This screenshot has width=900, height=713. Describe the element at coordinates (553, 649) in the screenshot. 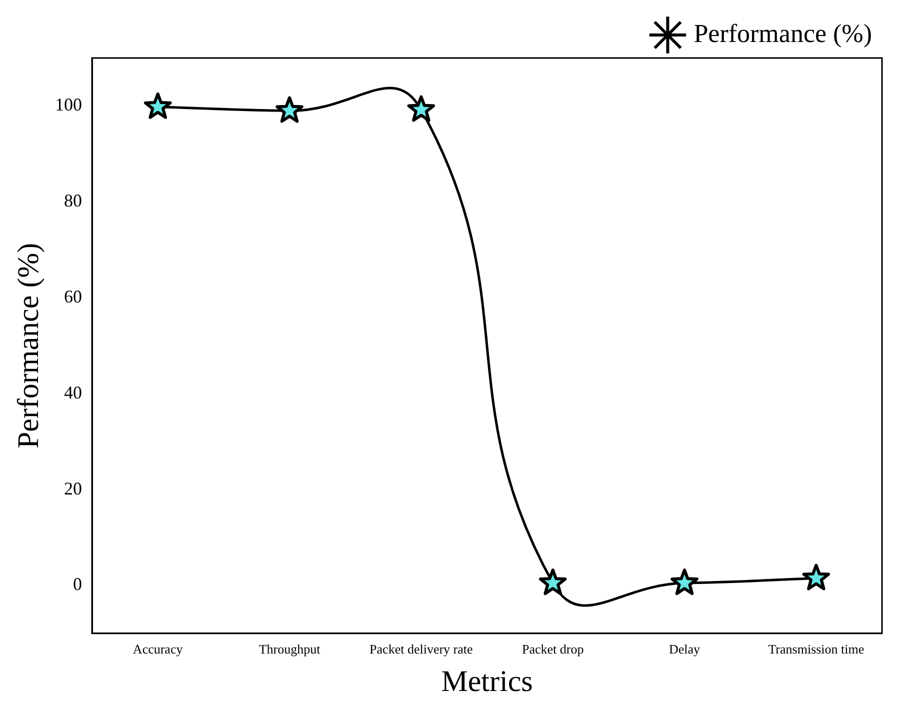

I see `x-tick-label: Packet drop` at that location.